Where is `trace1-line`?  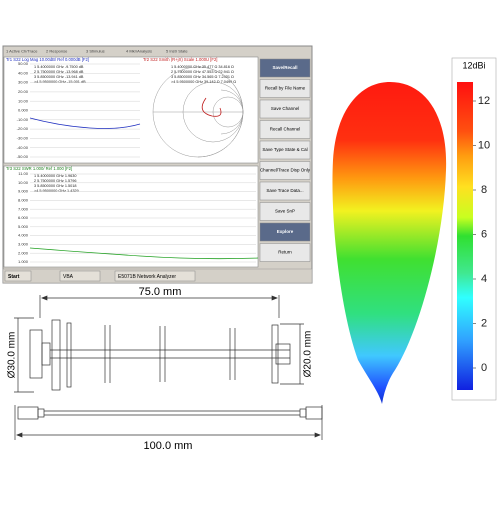
trace1-line is located at coordinates (85, 123).